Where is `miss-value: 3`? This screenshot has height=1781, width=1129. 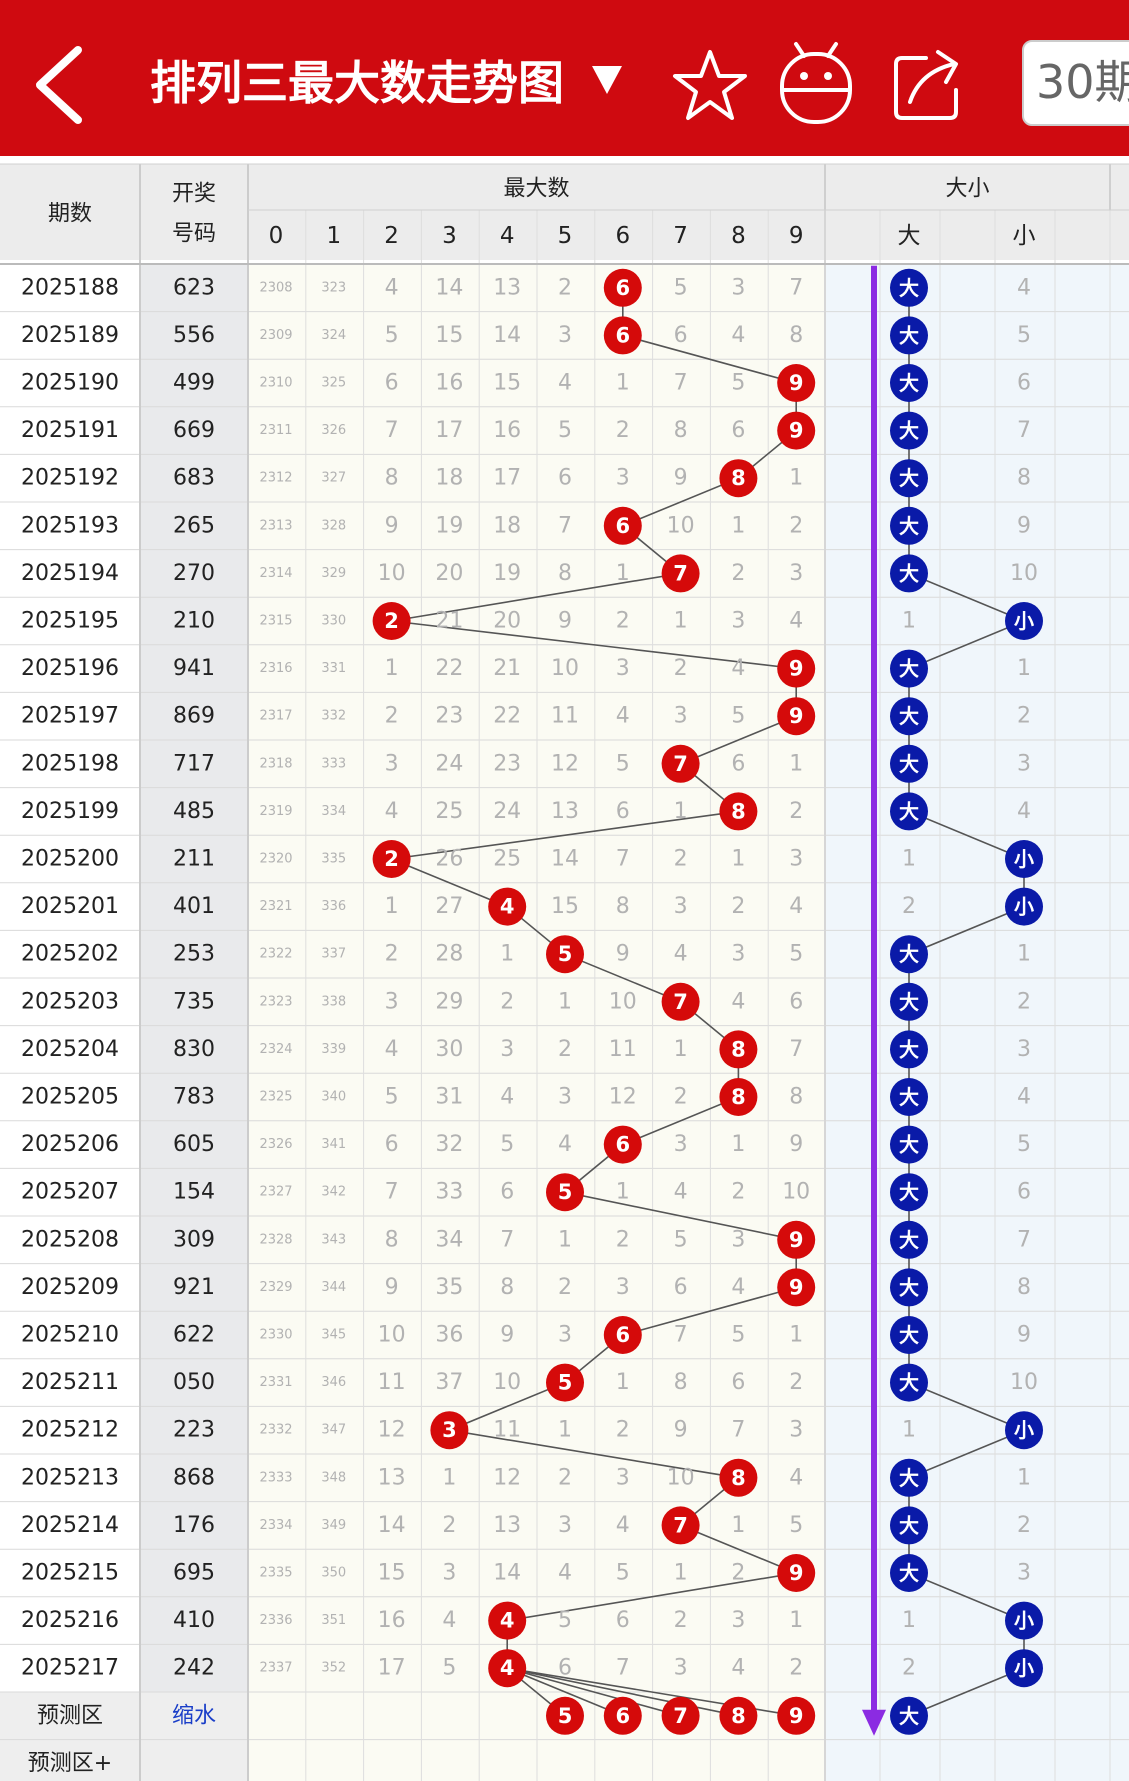 miss-value: 3 is located at coordinates (681, 1144).